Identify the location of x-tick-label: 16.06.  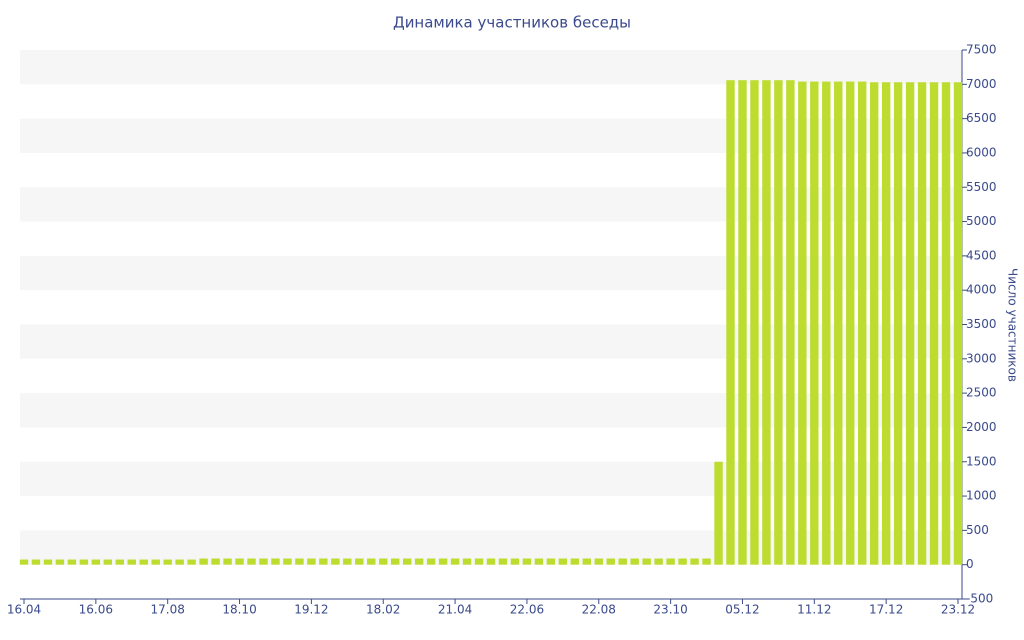
(96, 610).